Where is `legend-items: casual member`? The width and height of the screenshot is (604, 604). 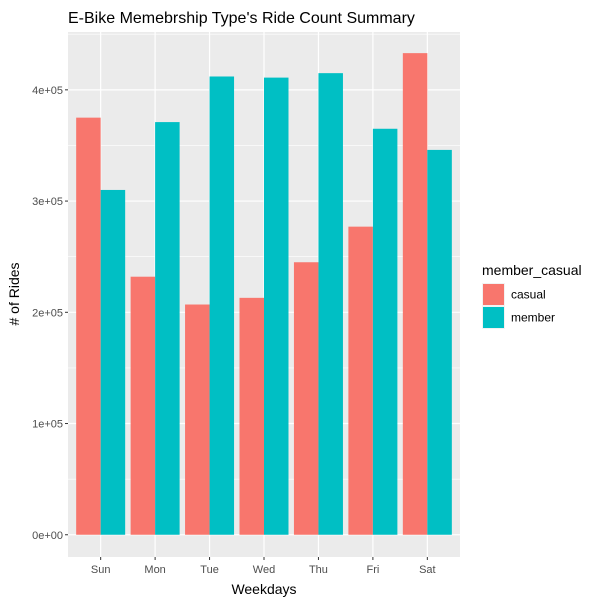
legend-items: casual member is located at coordinates (518, 306).